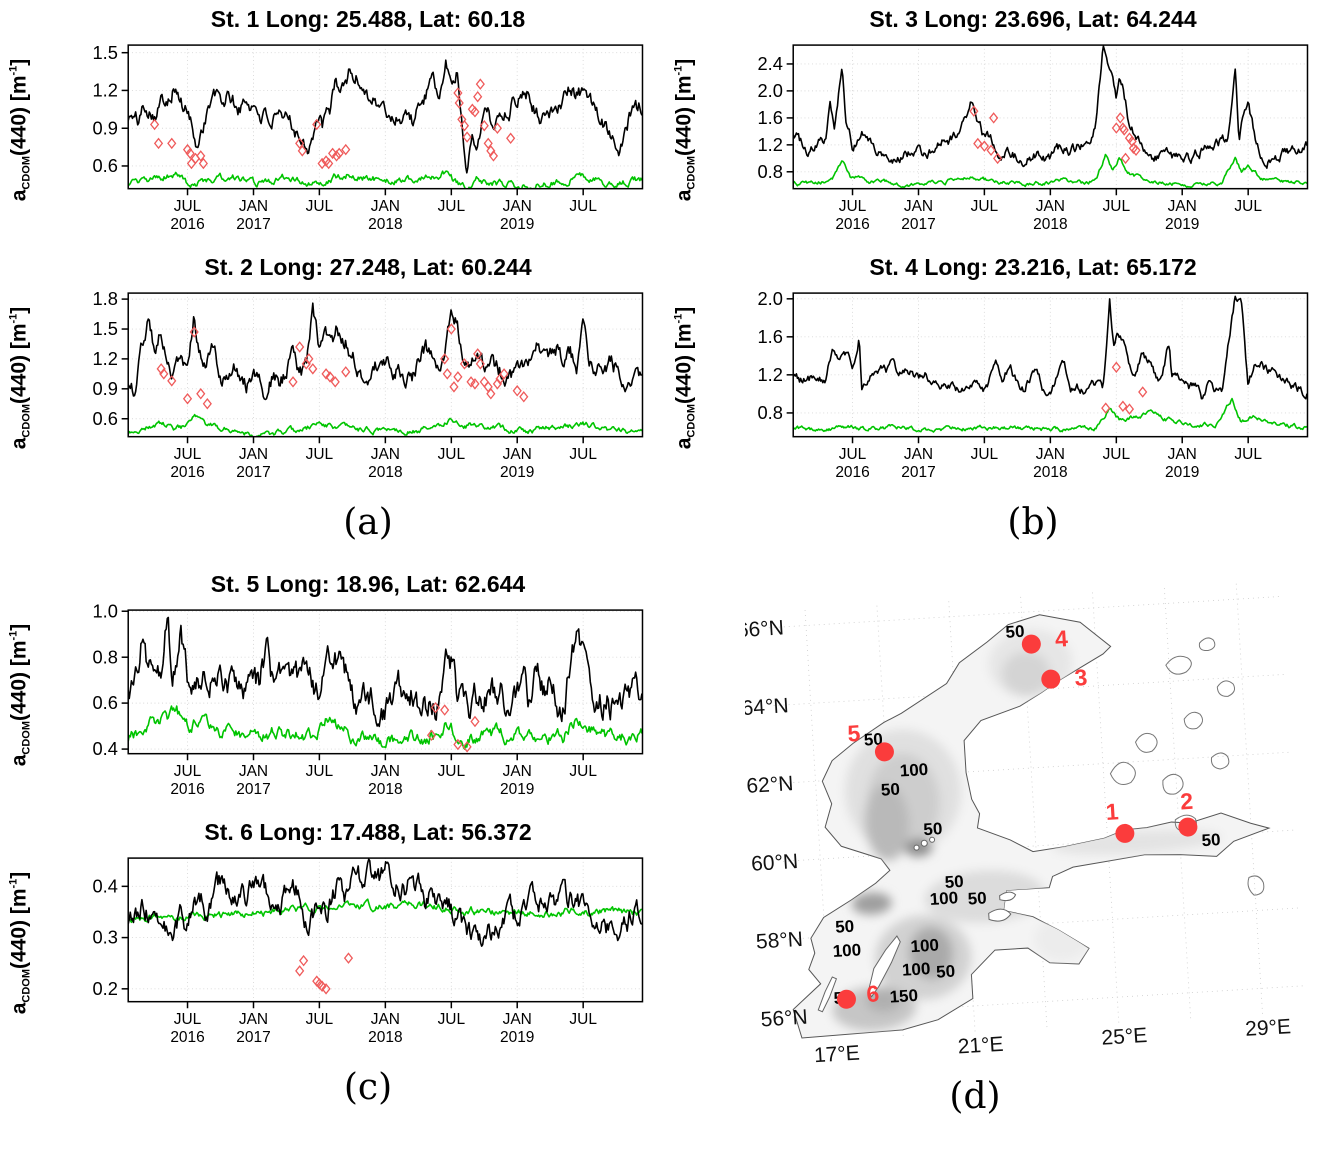 This screenshot has height=1158, width=1343. I want to click on svg-text: 1.5, so click(104, 328).